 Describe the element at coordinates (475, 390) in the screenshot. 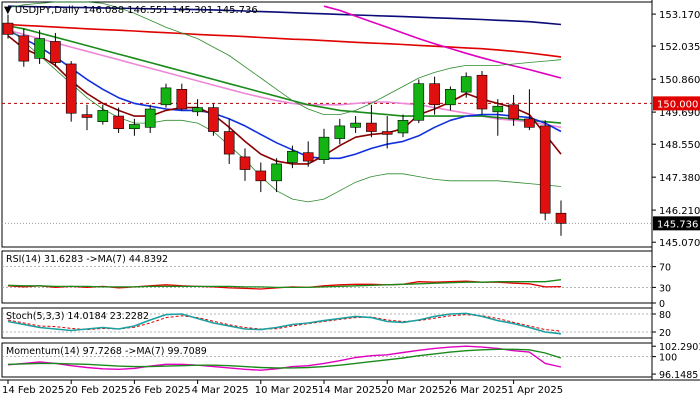

I see `time-tick-label: 26 Mar 2025` at that location.